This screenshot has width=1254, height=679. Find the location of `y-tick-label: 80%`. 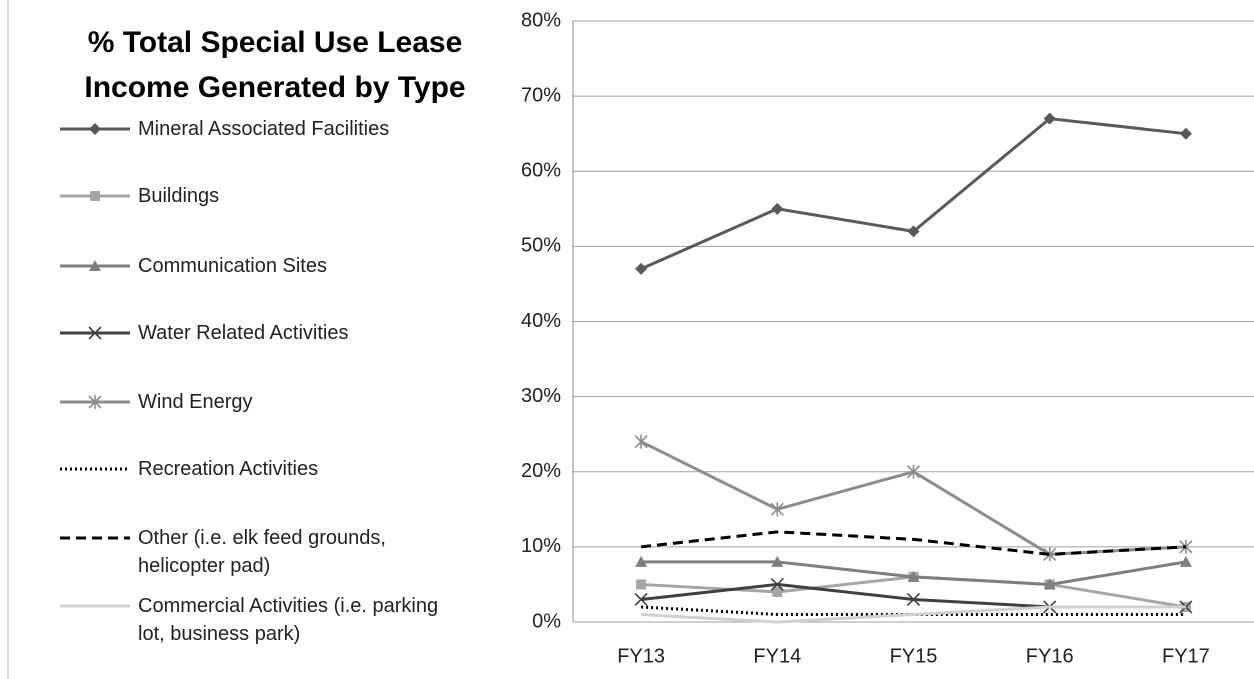

y-tick-label: 80% is located at coordinates (541, 20).